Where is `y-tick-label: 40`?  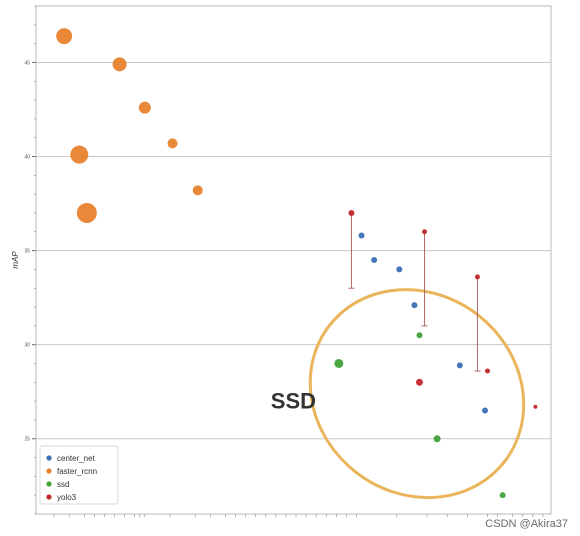 y-tick-label: 40 is located at coordinates (27, 158).